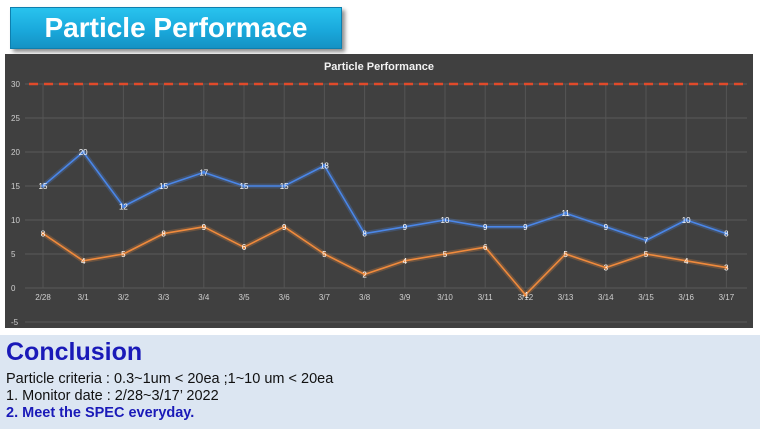 The image size is (760, 429). Describe the element at coordinates (204, 297) in the screenshot. I see `x-tick-label: 3/4` at that location.